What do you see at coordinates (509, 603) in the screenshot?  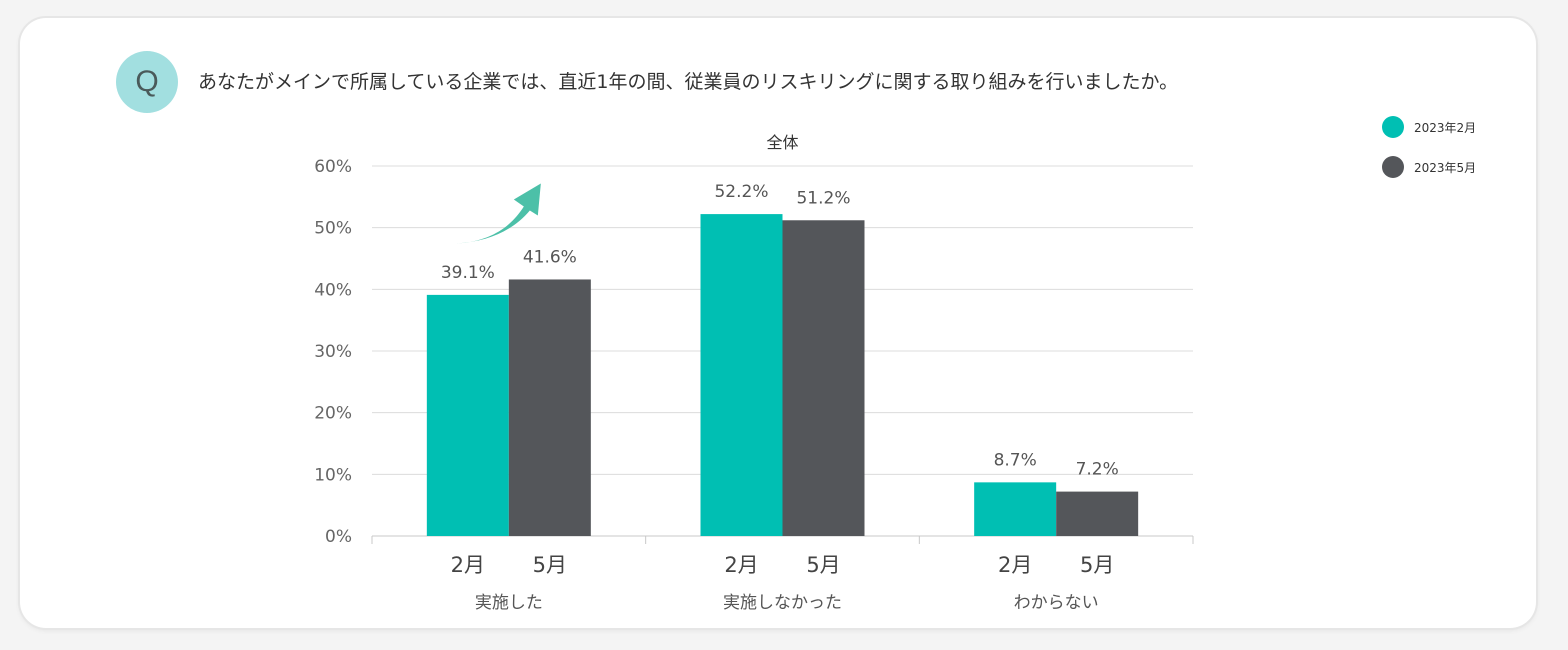 I see `category-label: 実施した` at bounding box center [509, 603].